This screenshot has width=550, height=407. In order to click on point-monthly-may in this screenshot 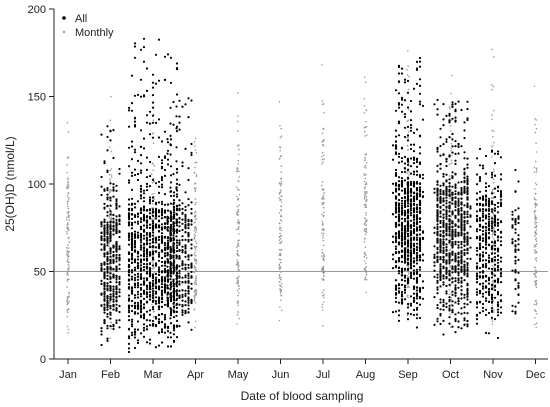, I will do `click(237, 189)`.